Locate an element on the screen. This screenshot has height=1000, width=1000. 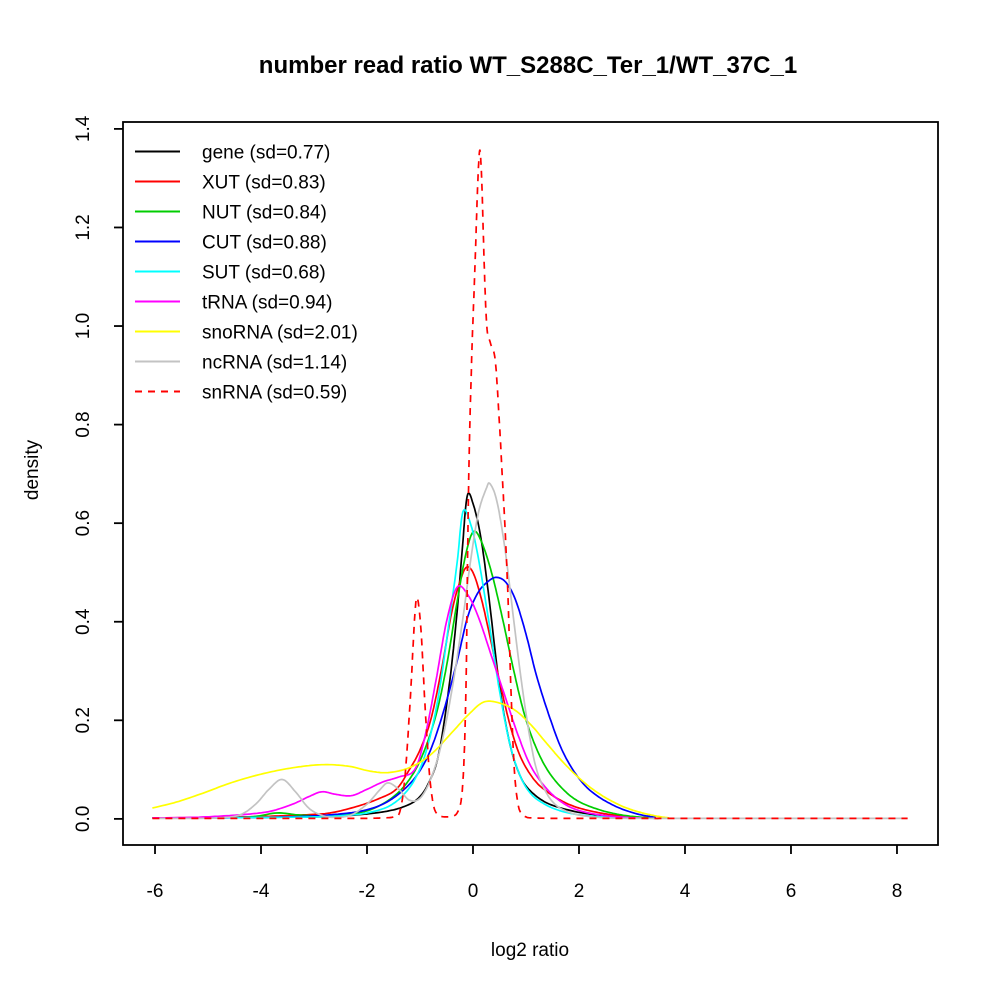
legend-label-XUT: XUT (sd=0.83) is located at coordinates (264, 183).